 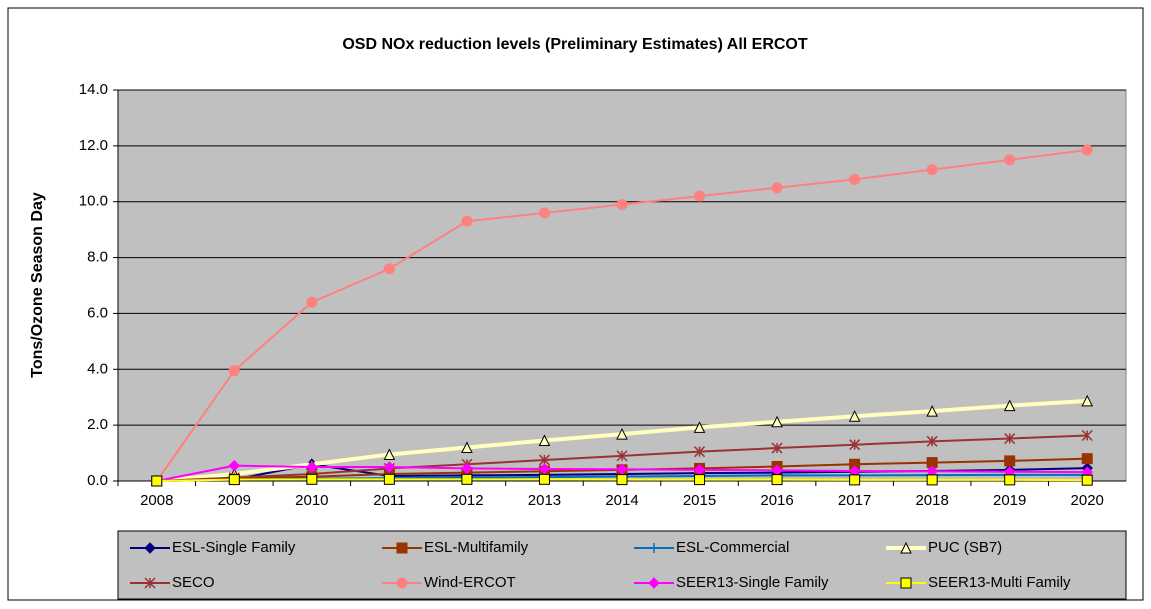 What do you see at coordinates (776, 500) in the screenshot?
I see `x-tick-label: 2016` at bounding box center [776, 500].